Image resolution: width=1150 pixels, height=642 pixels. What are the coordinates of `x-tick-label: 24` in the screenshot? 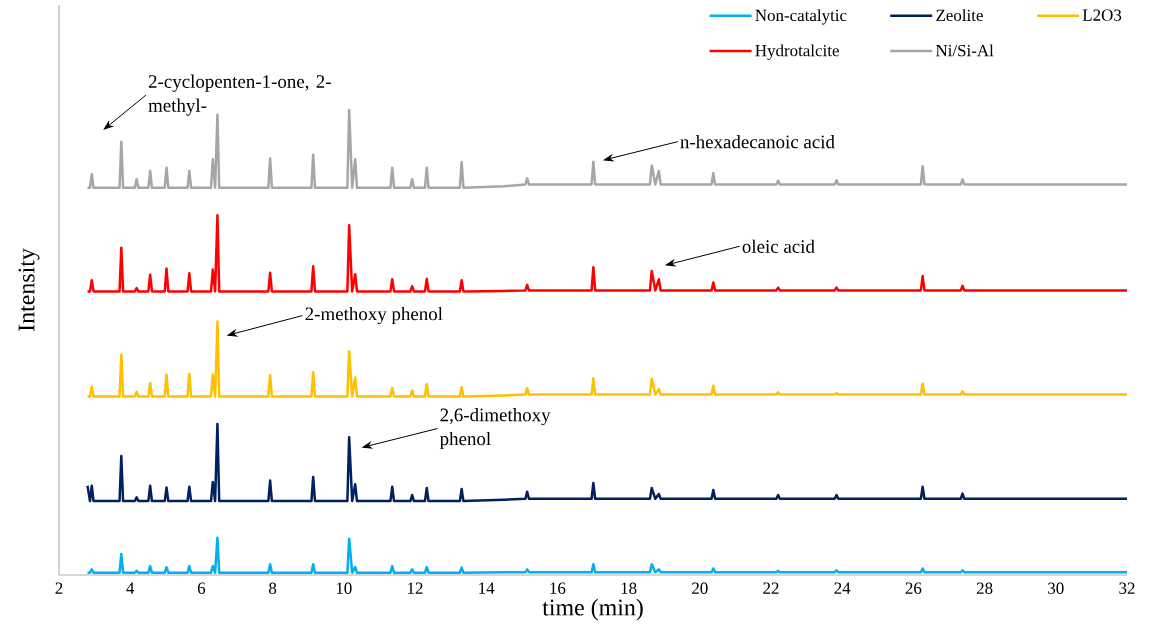 It's located at (842, 588).